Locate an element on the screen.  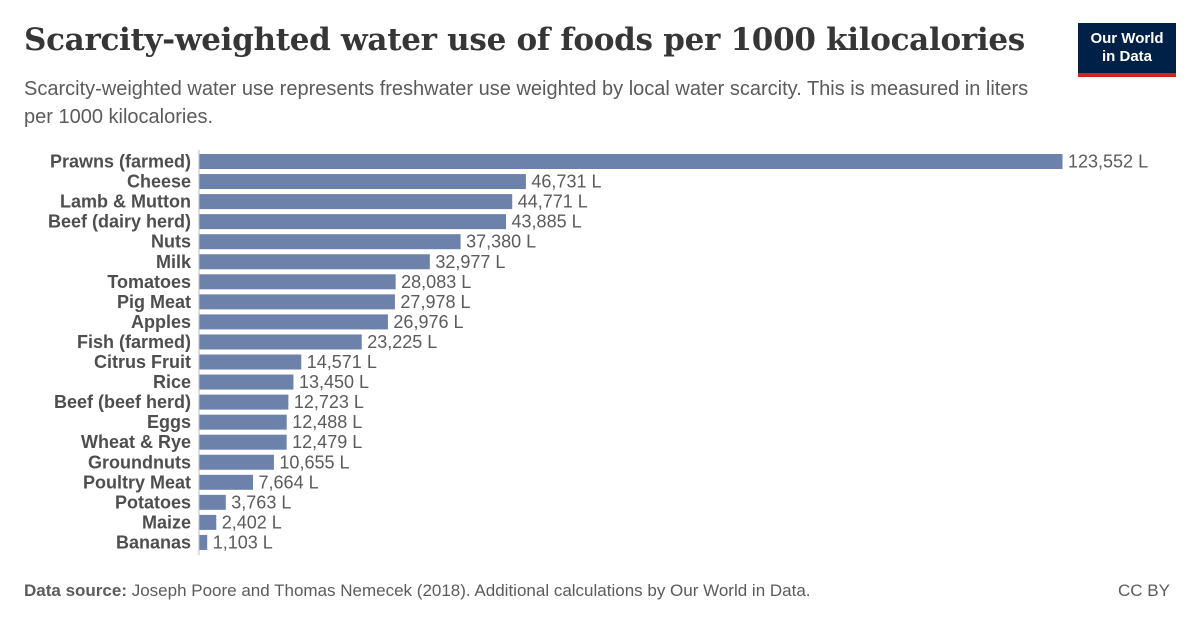
value-label: 1,103 L is located at coordinates (243, 542).